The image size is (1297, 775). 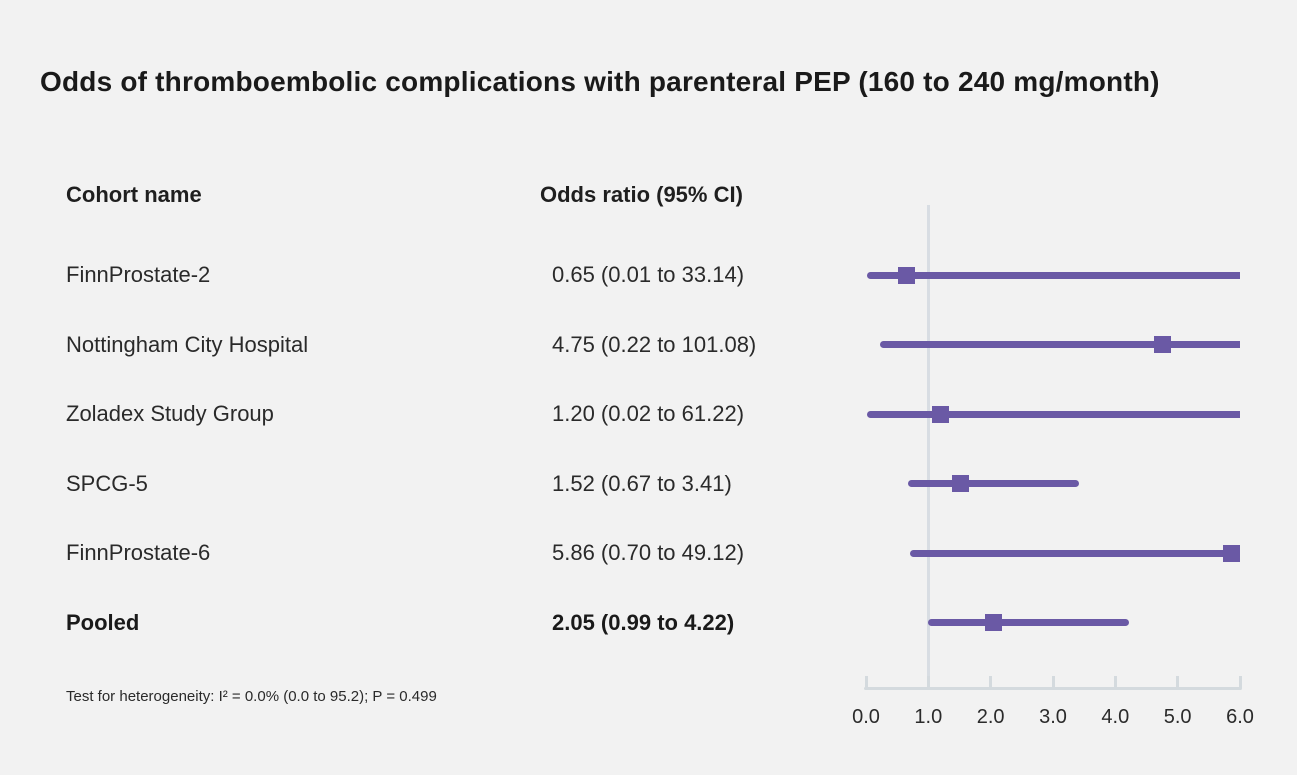 What do you see at coordinates (642, 483) in the screenshot?
I see `odds-ratio-value: 1.52 (0.67 to 3.41)` at bounding box center [642, 483].